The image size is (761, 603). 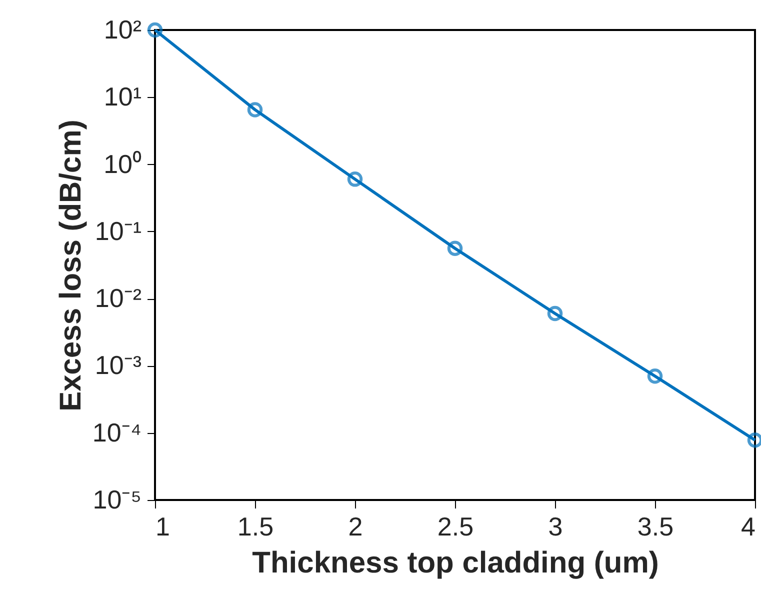 I want to click on y-tick-label: 10², so click(x=123, y=29).